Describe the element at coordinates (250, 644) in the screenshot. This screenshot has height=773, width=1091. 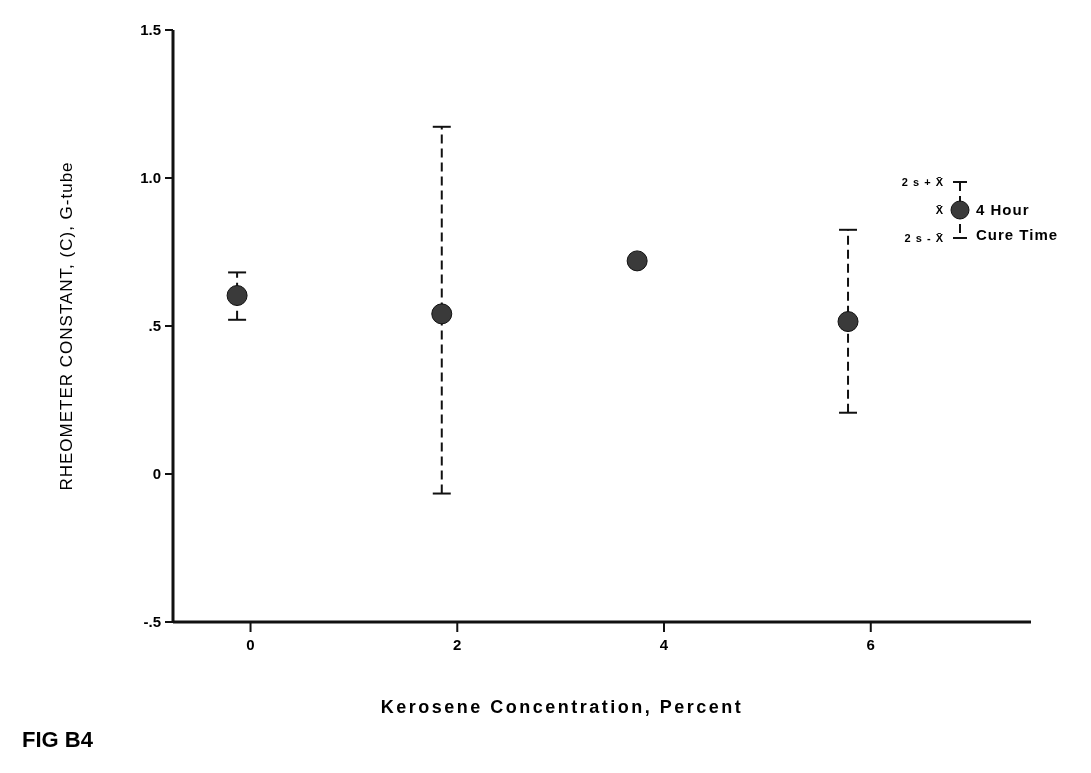
I see `x-tick-label: 0` at that location.